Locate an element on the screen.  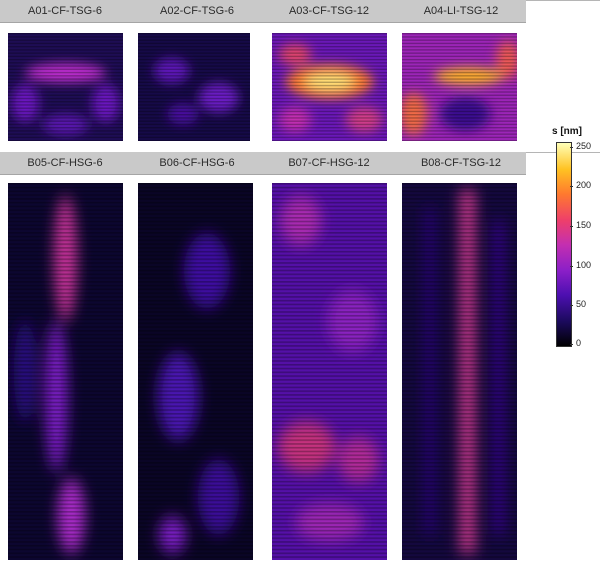
colorbar-tick-150: 150 is located at coordinates (584, 225).